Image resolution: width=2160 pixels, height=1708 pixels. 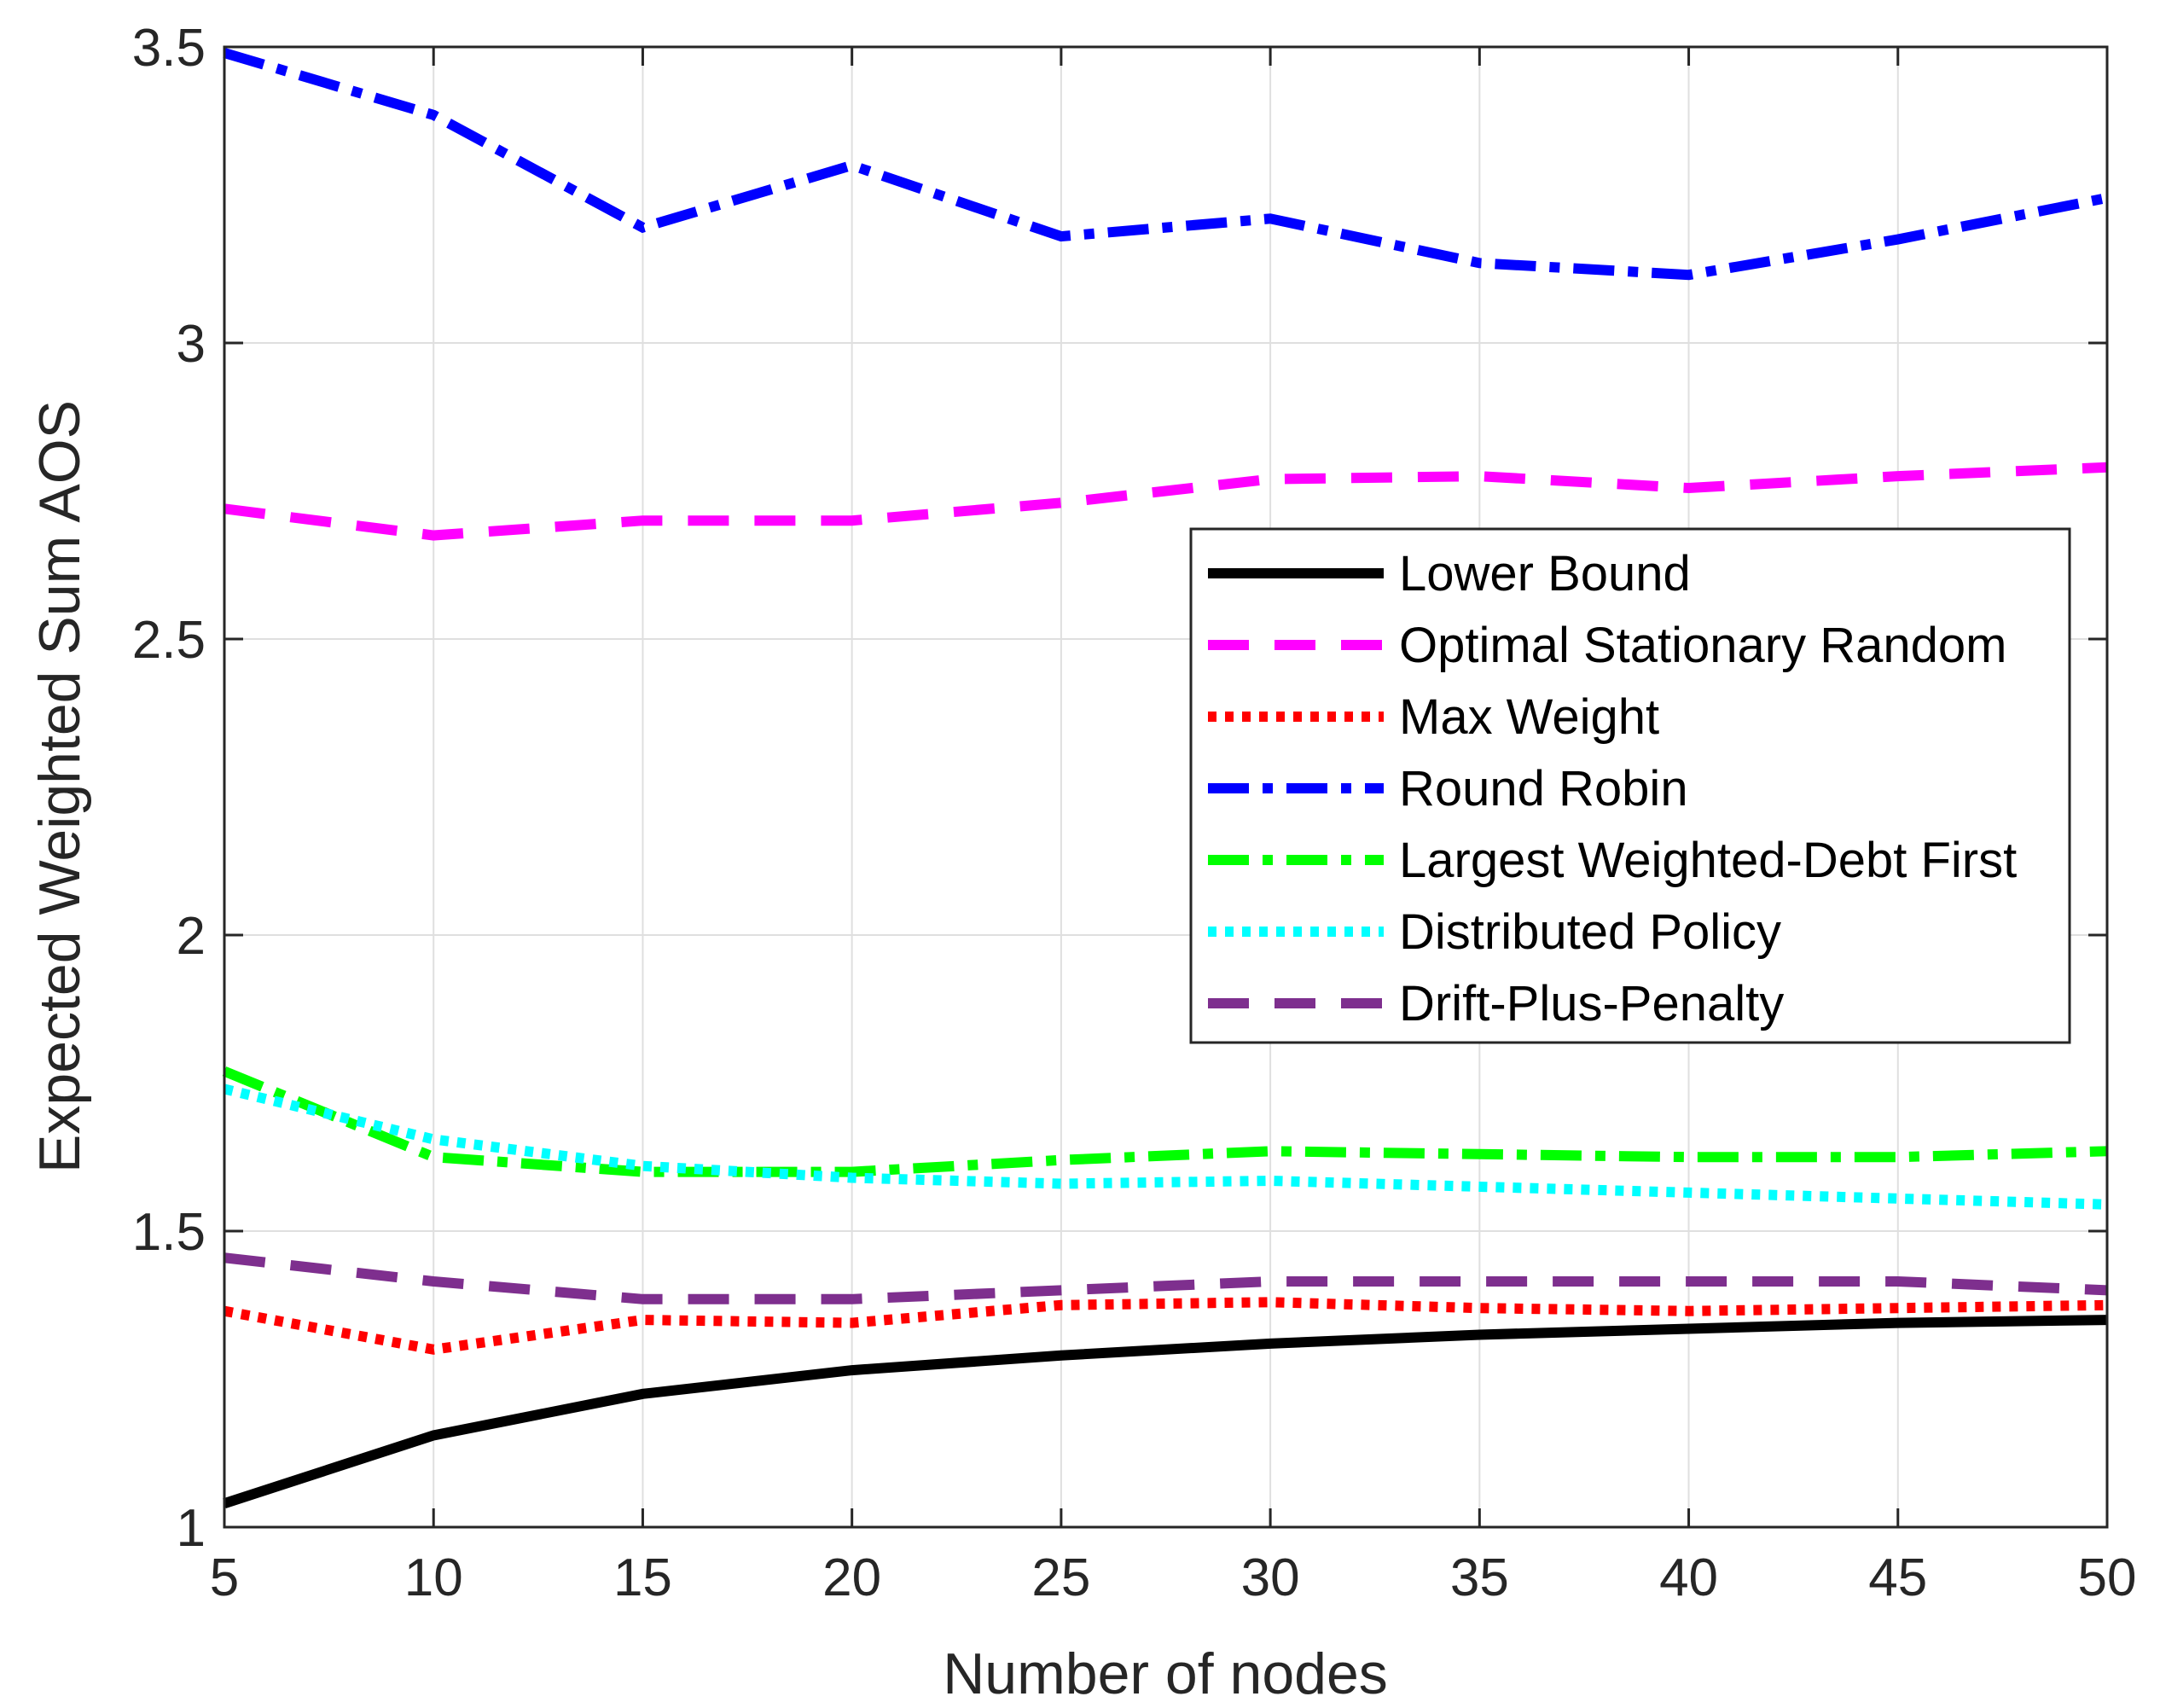 What do you see at coordinates (59, 786) in the screenshot?
I see `y-axis-title: Expected Weighted Sum AOS` at bounding box center [59, 786].